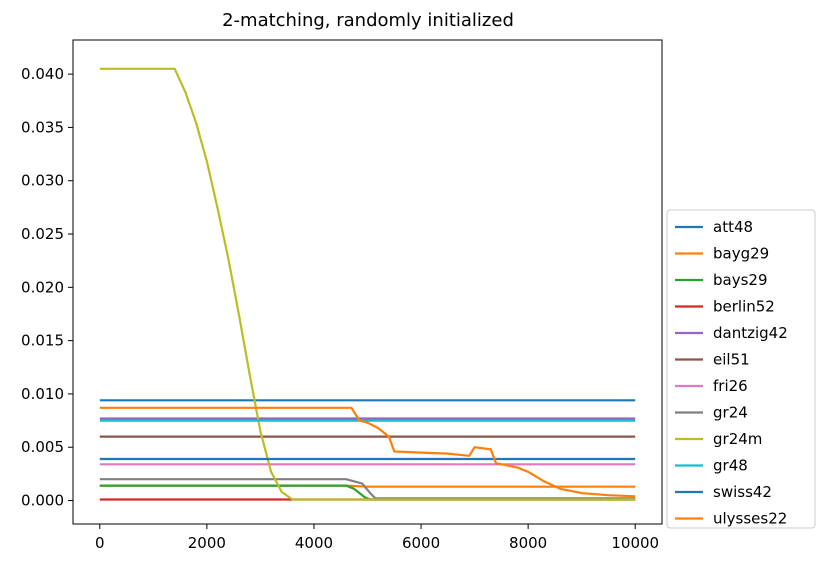 The width and height of the screenshot is (830, 567). What do you see at coordinates (731, 360) in the screenshot?
I see `legend-label-eil51: eil51` at bounding box center [731, 360].